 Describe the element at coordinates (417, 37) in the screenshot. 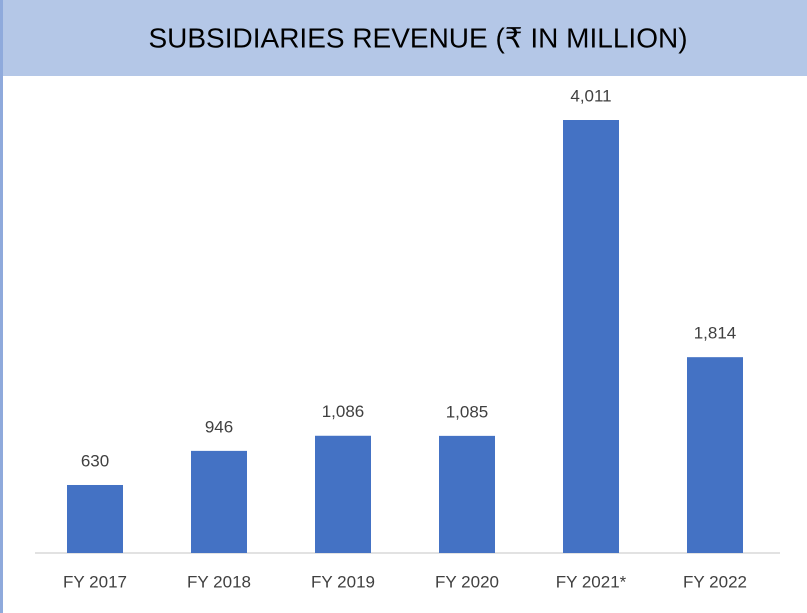

I see `chart-title: SUBSIDIARIES REVENUE (₹ IN MILLION)` at that location.